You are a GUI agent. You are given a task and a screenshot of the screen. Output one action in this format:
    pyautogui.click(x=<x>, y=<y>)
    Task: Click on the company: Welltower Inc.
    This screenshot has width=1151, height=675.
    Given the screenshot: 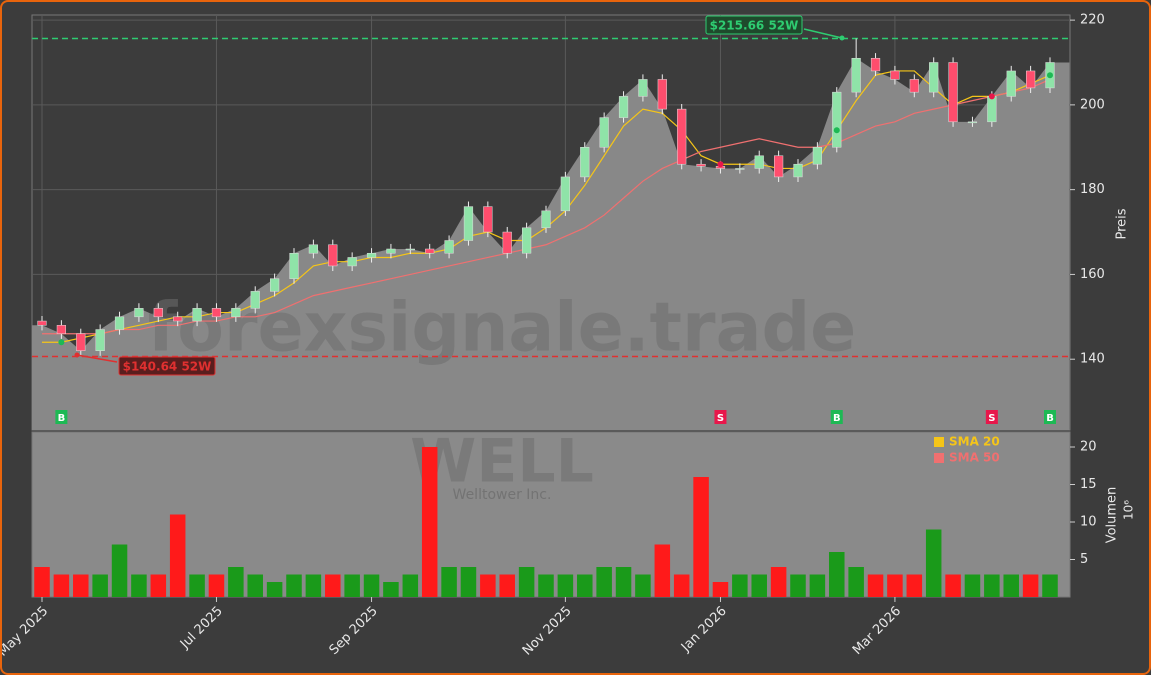 What is the action you would take?
    pyautogui.click(x=502, y=495)
    